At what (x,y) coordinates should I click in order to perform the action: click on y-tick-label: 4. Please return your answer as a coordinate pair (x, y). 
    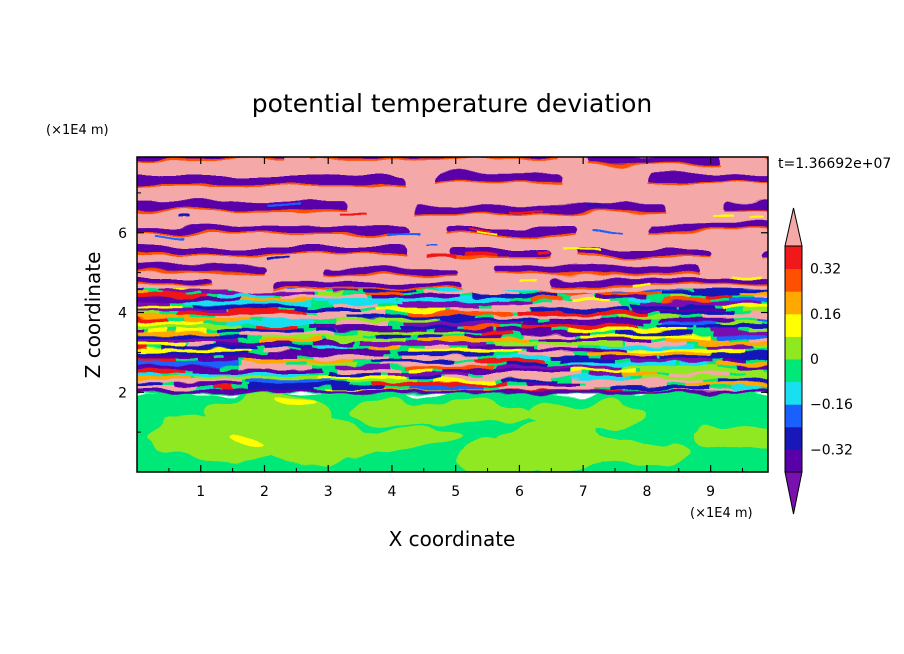
    Looking at the image, I should click on (122, 314).